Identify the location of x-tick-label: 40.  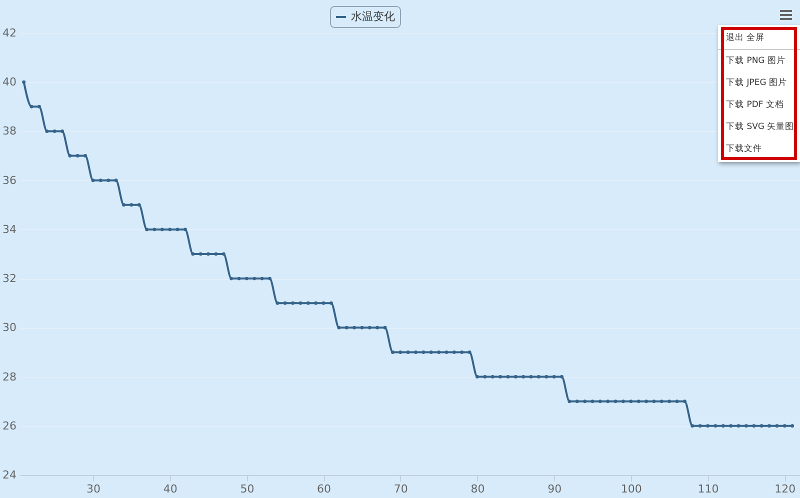
(170, 489).